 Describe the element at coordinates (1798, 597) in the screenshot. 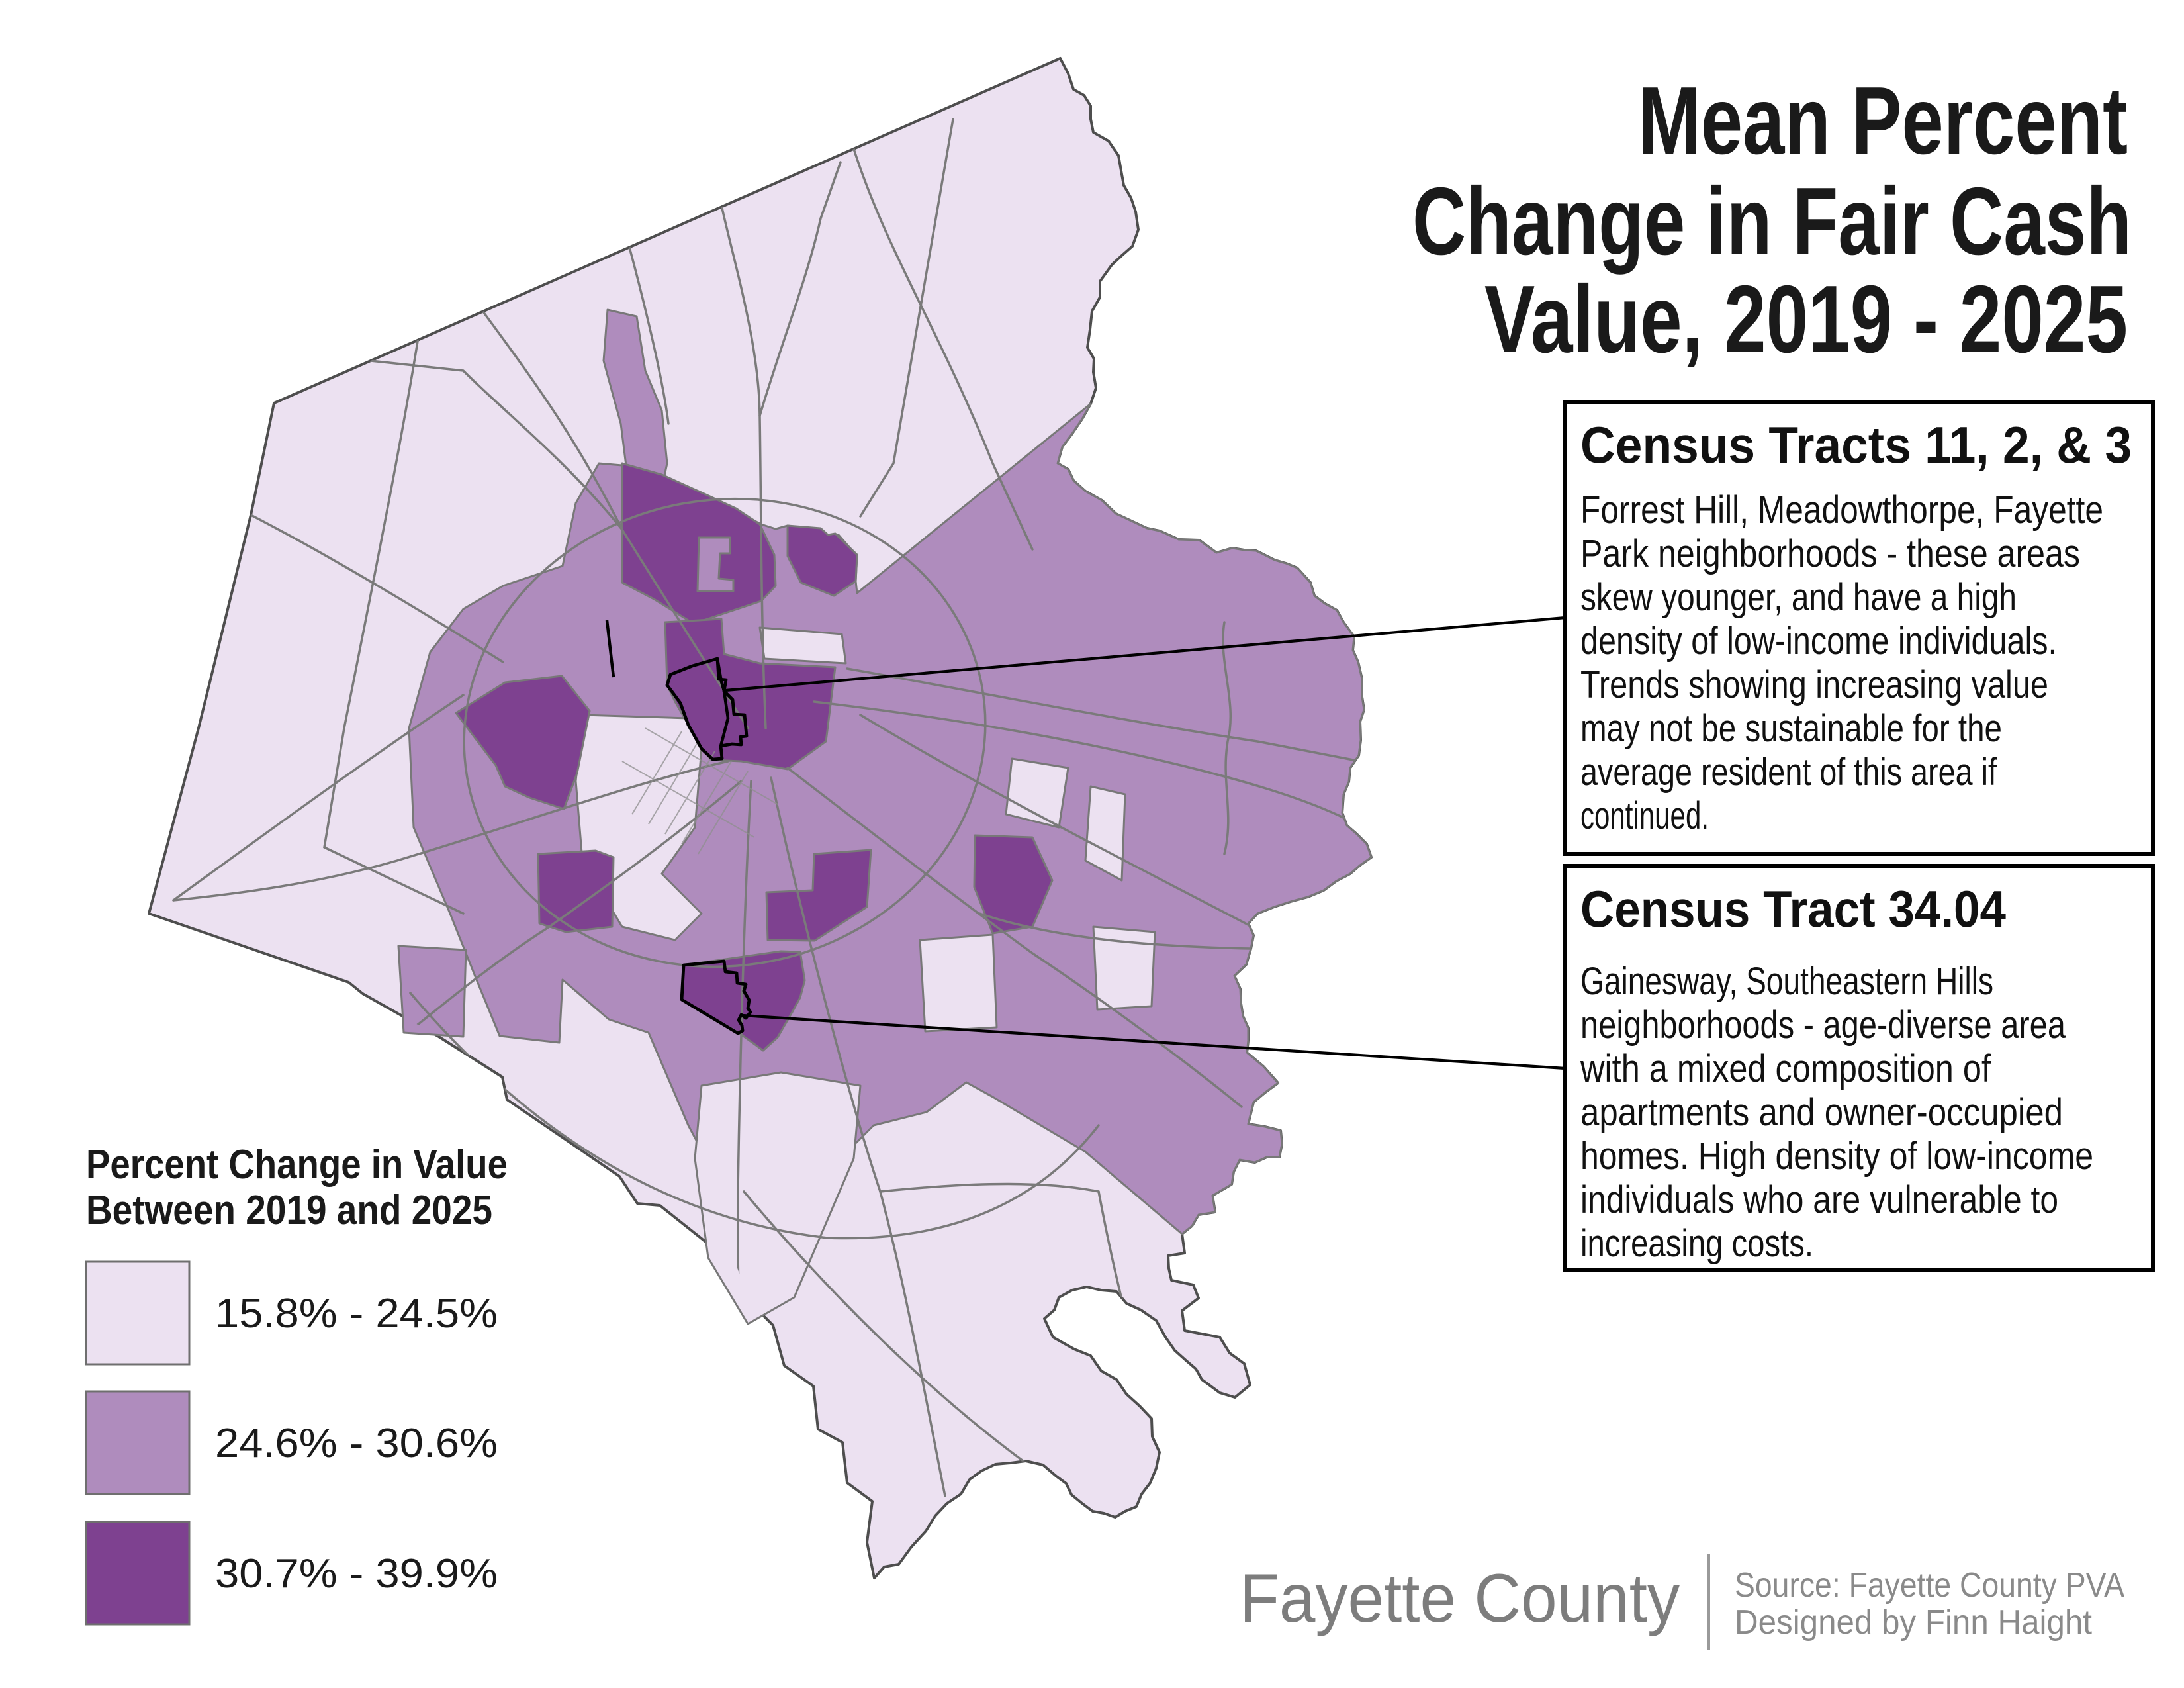

I see `svg-text: skew younger, and have a high` at that location.